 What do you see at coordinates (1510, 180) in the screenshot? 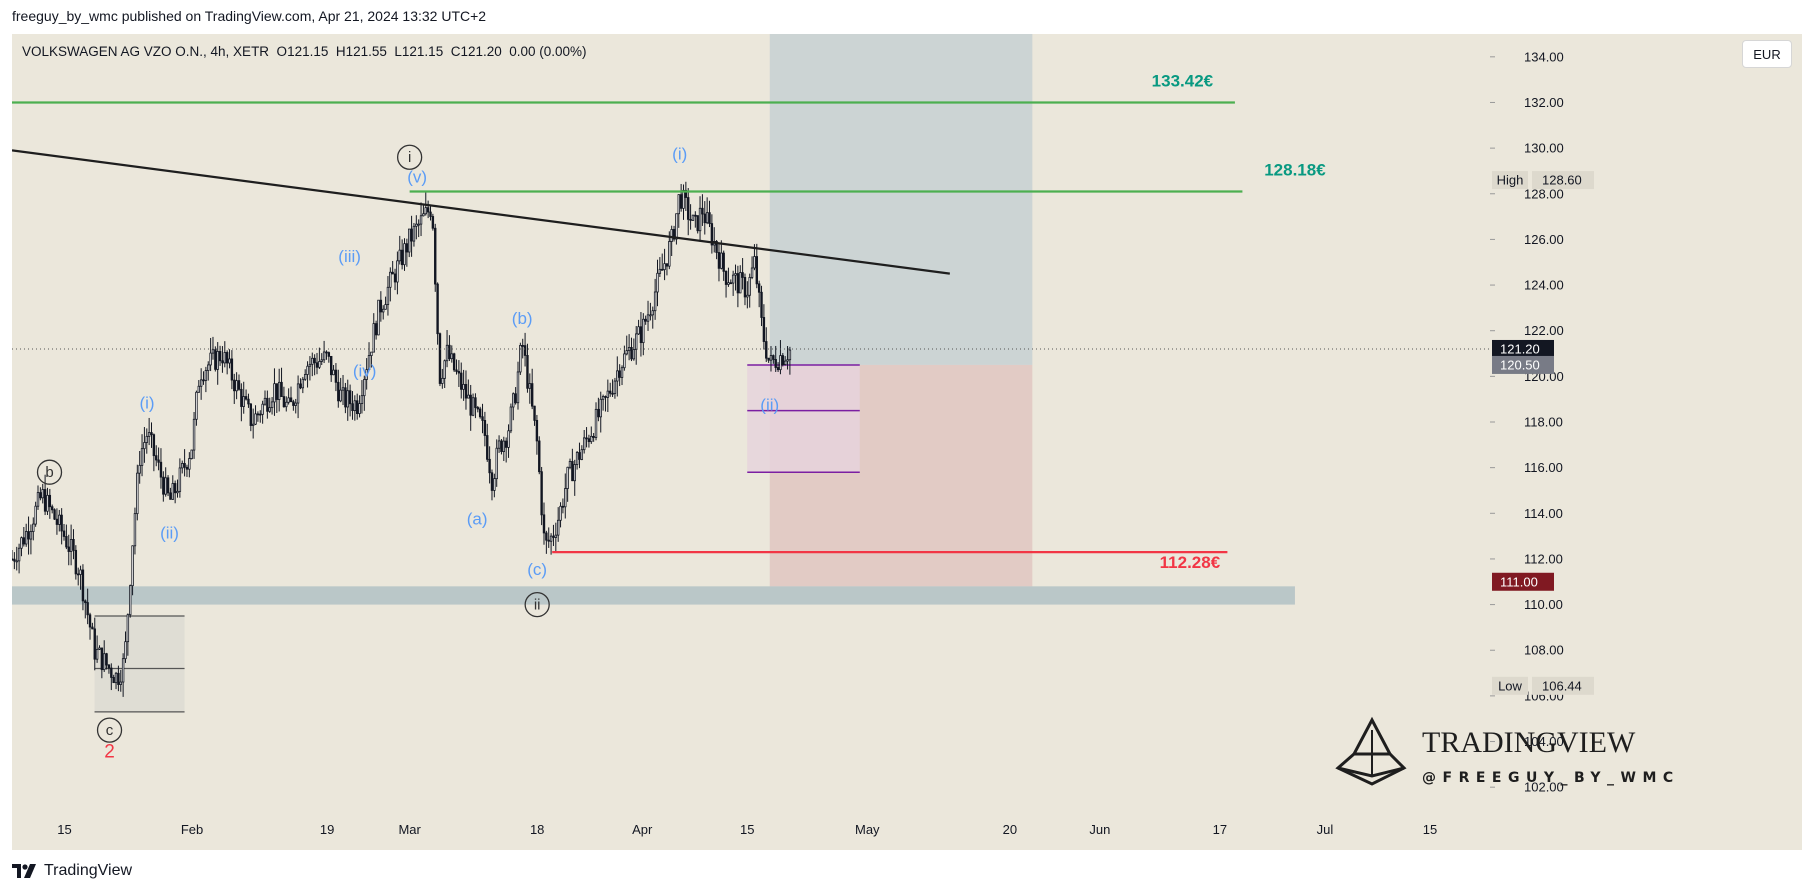
I see `high-tag-bg` at bounding box center [1510, 180].